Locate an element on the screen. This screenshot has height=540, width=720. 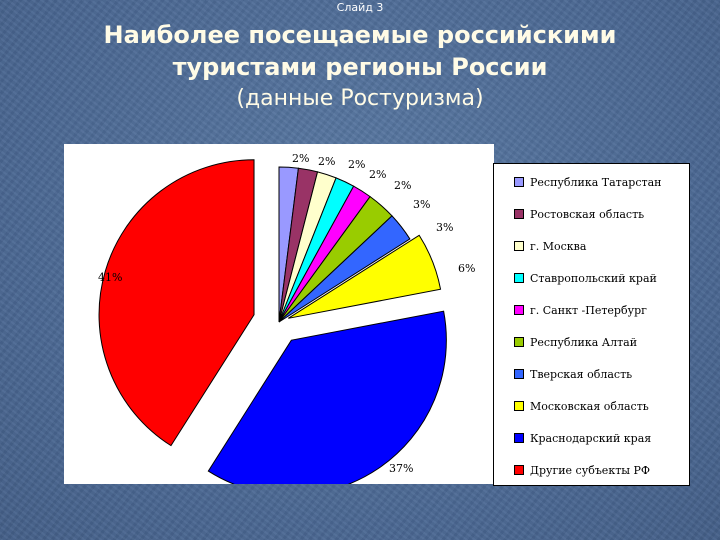
legend-item: Республика Алтай is located at coordinates (575, 342).